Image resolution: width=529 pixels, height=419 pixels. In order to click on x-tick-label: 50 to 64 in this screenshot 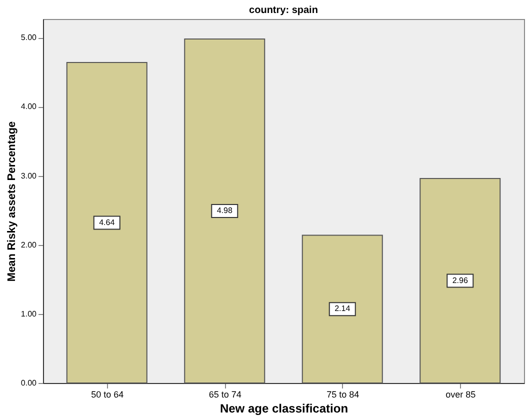, I will do `click(107, 395)`.